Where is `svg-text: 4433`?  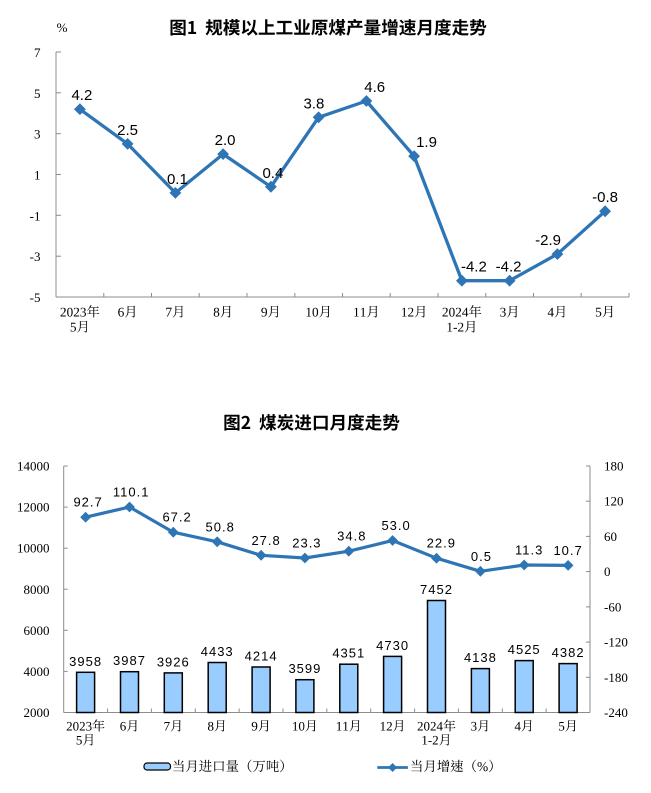 svg-text: 4433 is located at coordinates (217, 651).